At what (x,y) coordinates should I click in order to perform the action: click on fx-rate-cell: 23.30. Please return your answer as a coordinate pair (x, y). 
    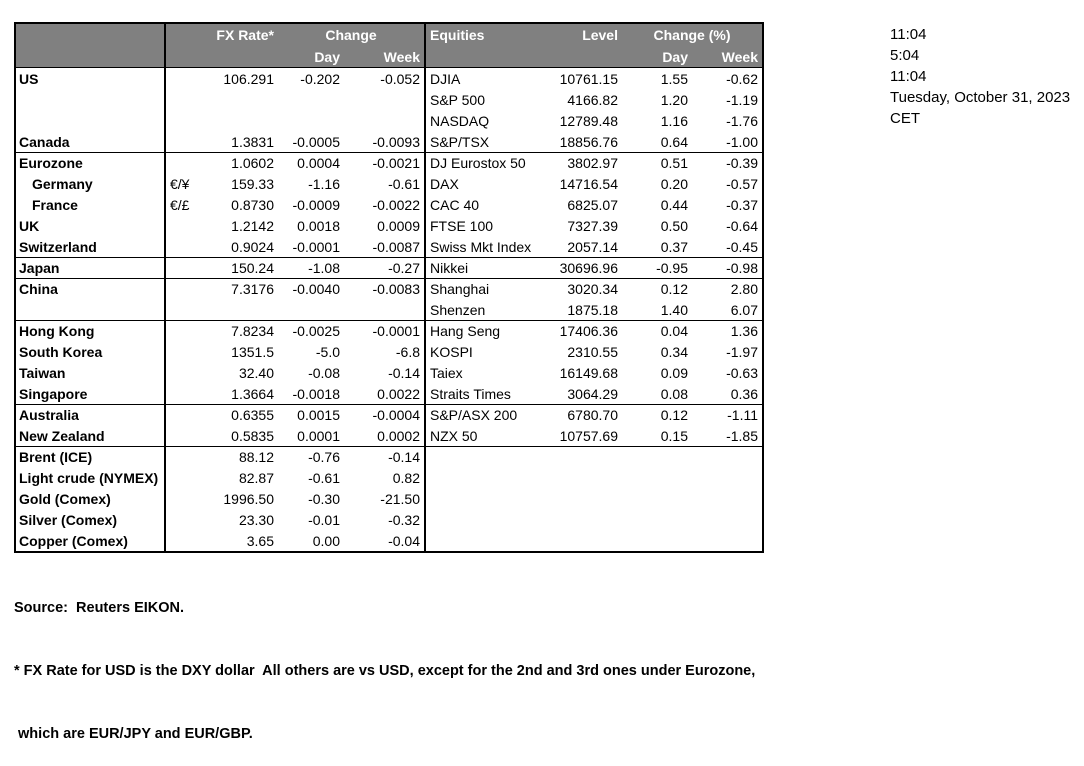
    Looking at the image, I should click on (222, 519).